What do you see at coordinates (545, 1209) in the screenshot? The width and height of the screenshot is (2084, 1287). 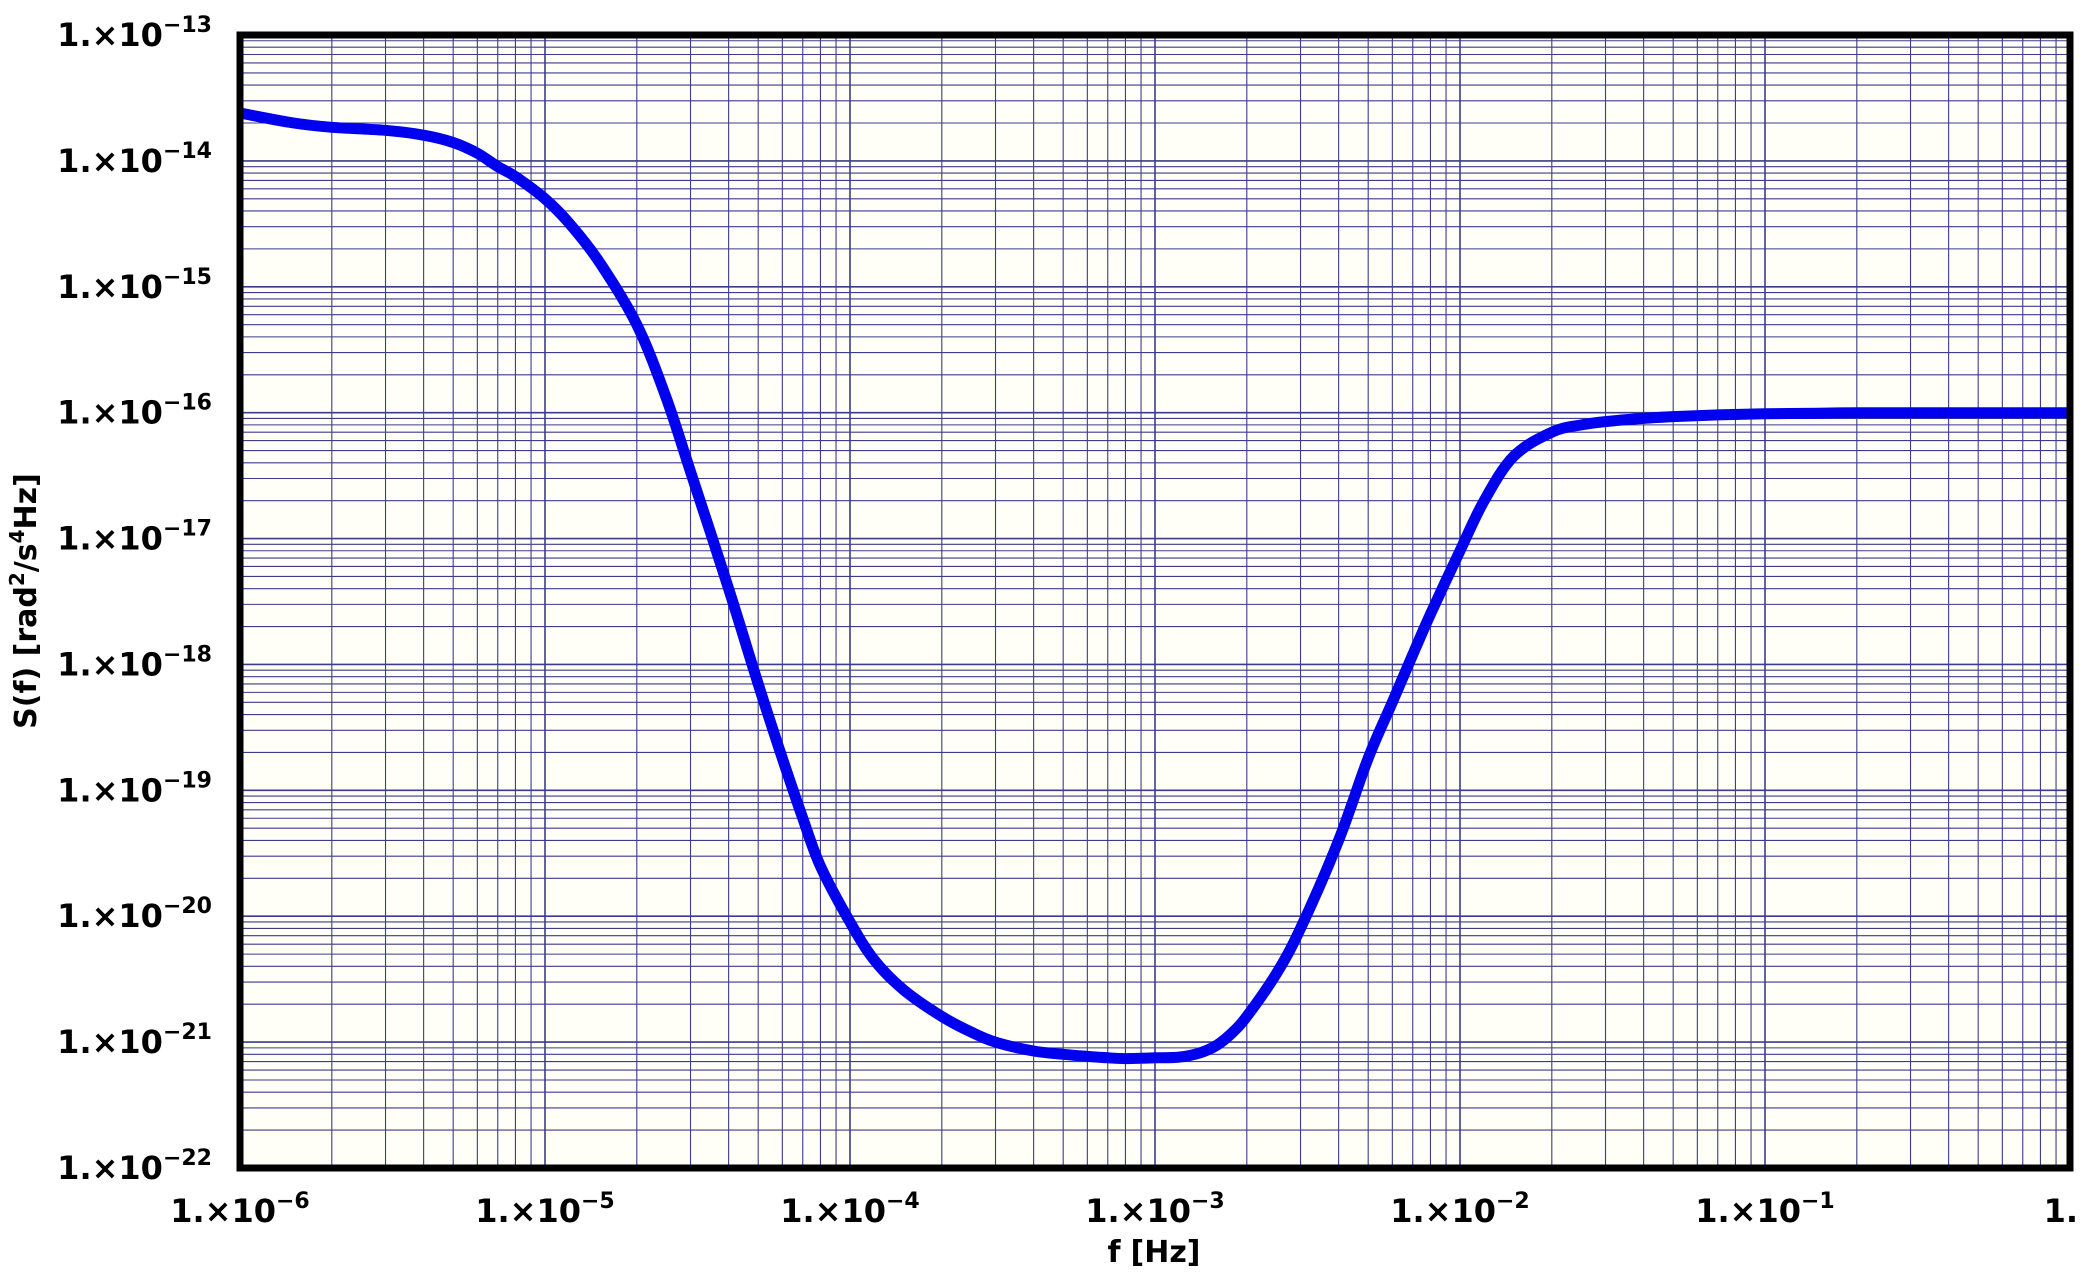 I see `x-tick-label: 1.×10−5` at bounding box center [545, 1209].